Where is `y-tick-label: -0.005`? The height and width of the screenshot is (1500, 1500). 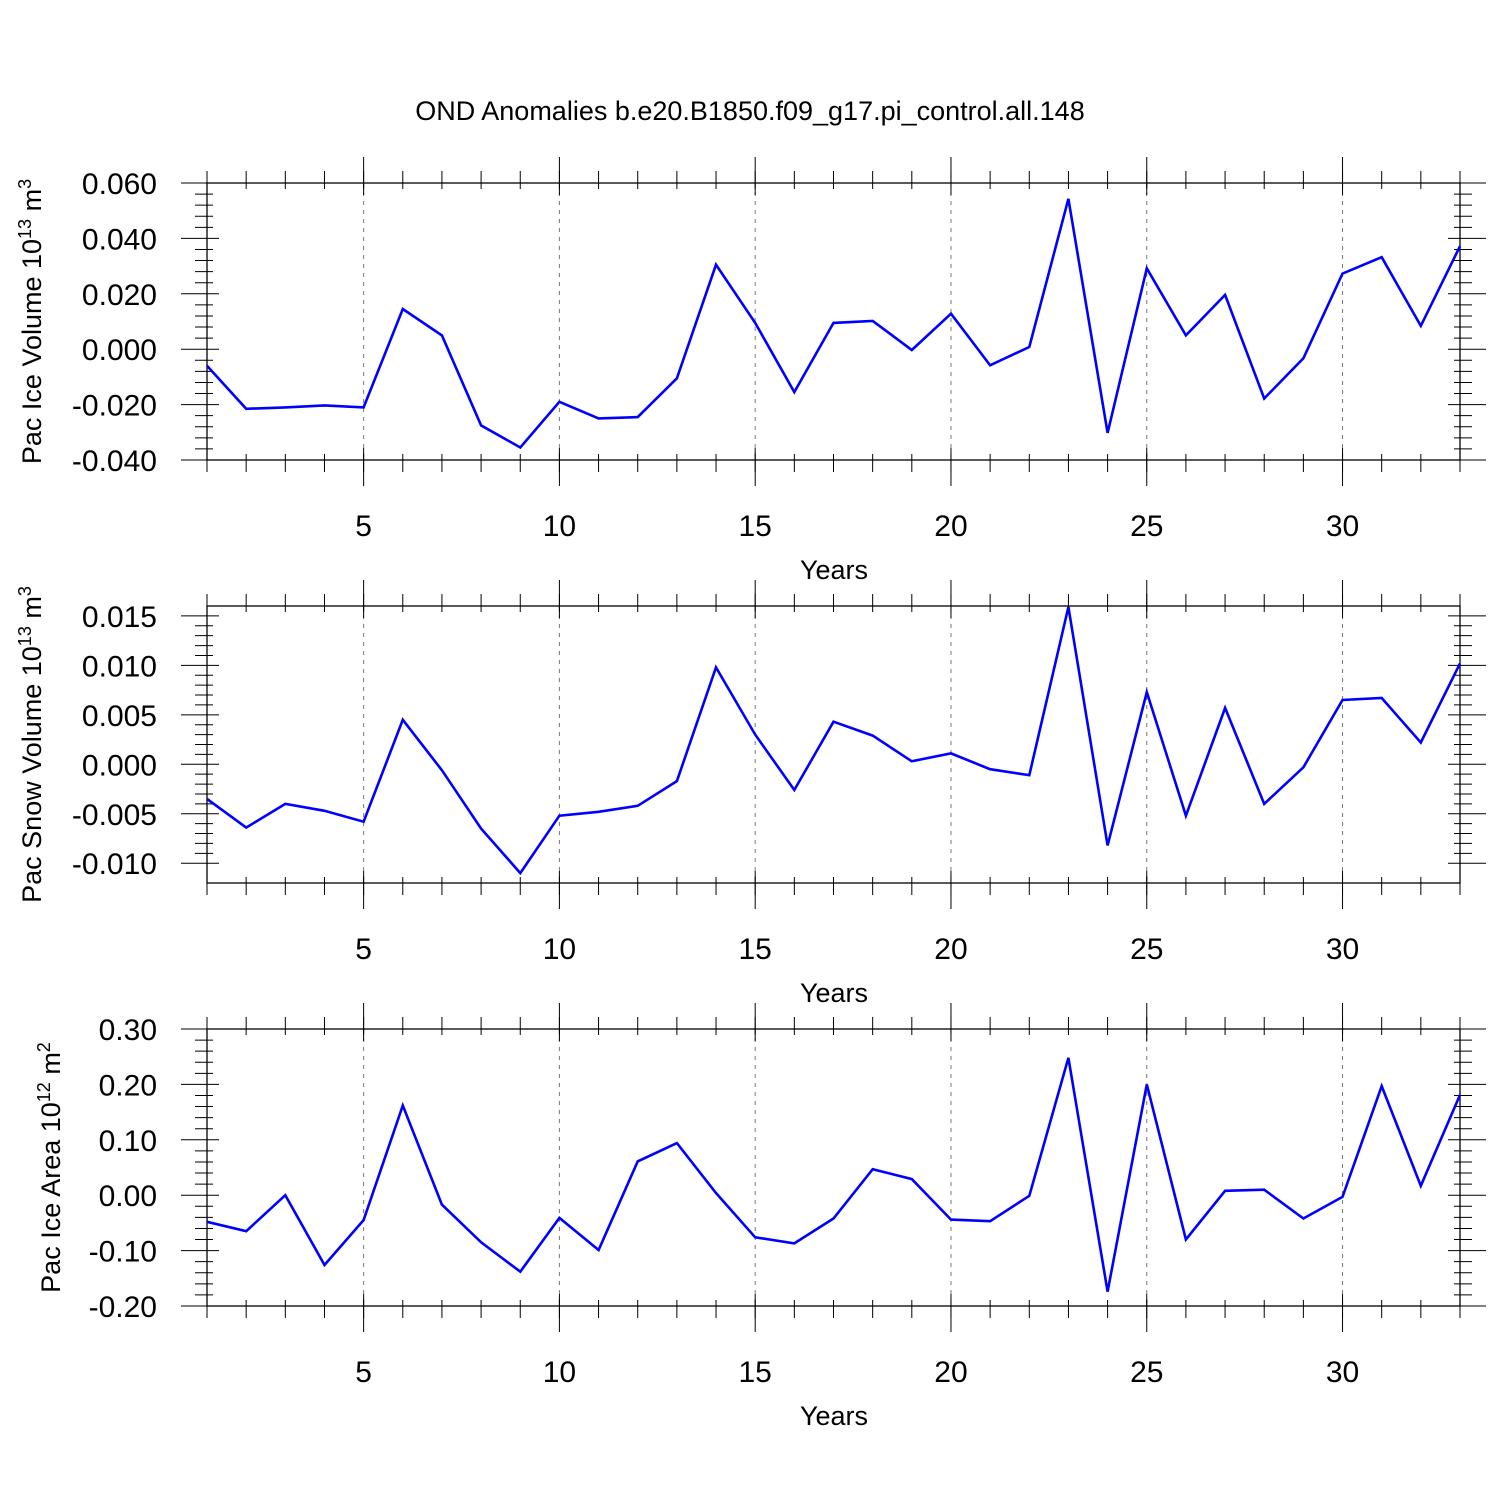
y-tick-label: -0.005 is located at coordinates (114, 815).